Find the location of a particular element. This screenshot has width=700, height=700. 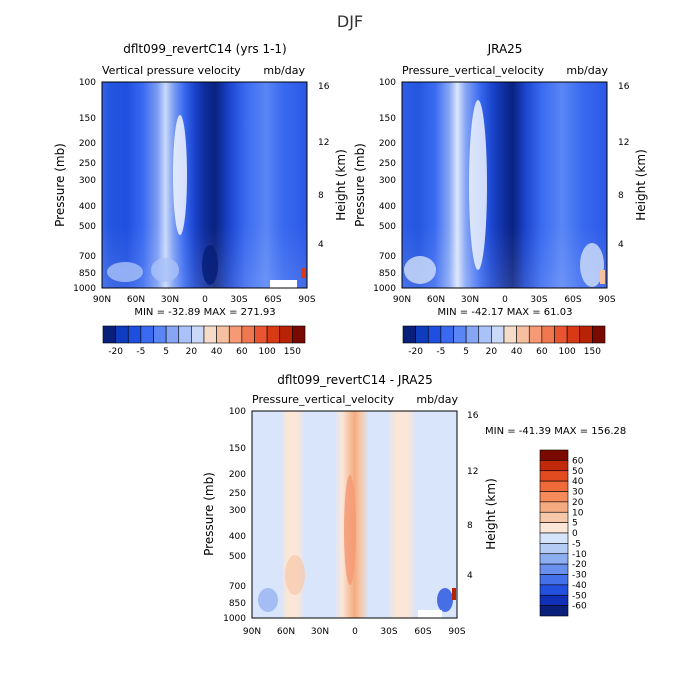

panel-difference-x-ticks: 90N 60N 30N 0 30S 60S 90S is located at coordinates (354, 632).